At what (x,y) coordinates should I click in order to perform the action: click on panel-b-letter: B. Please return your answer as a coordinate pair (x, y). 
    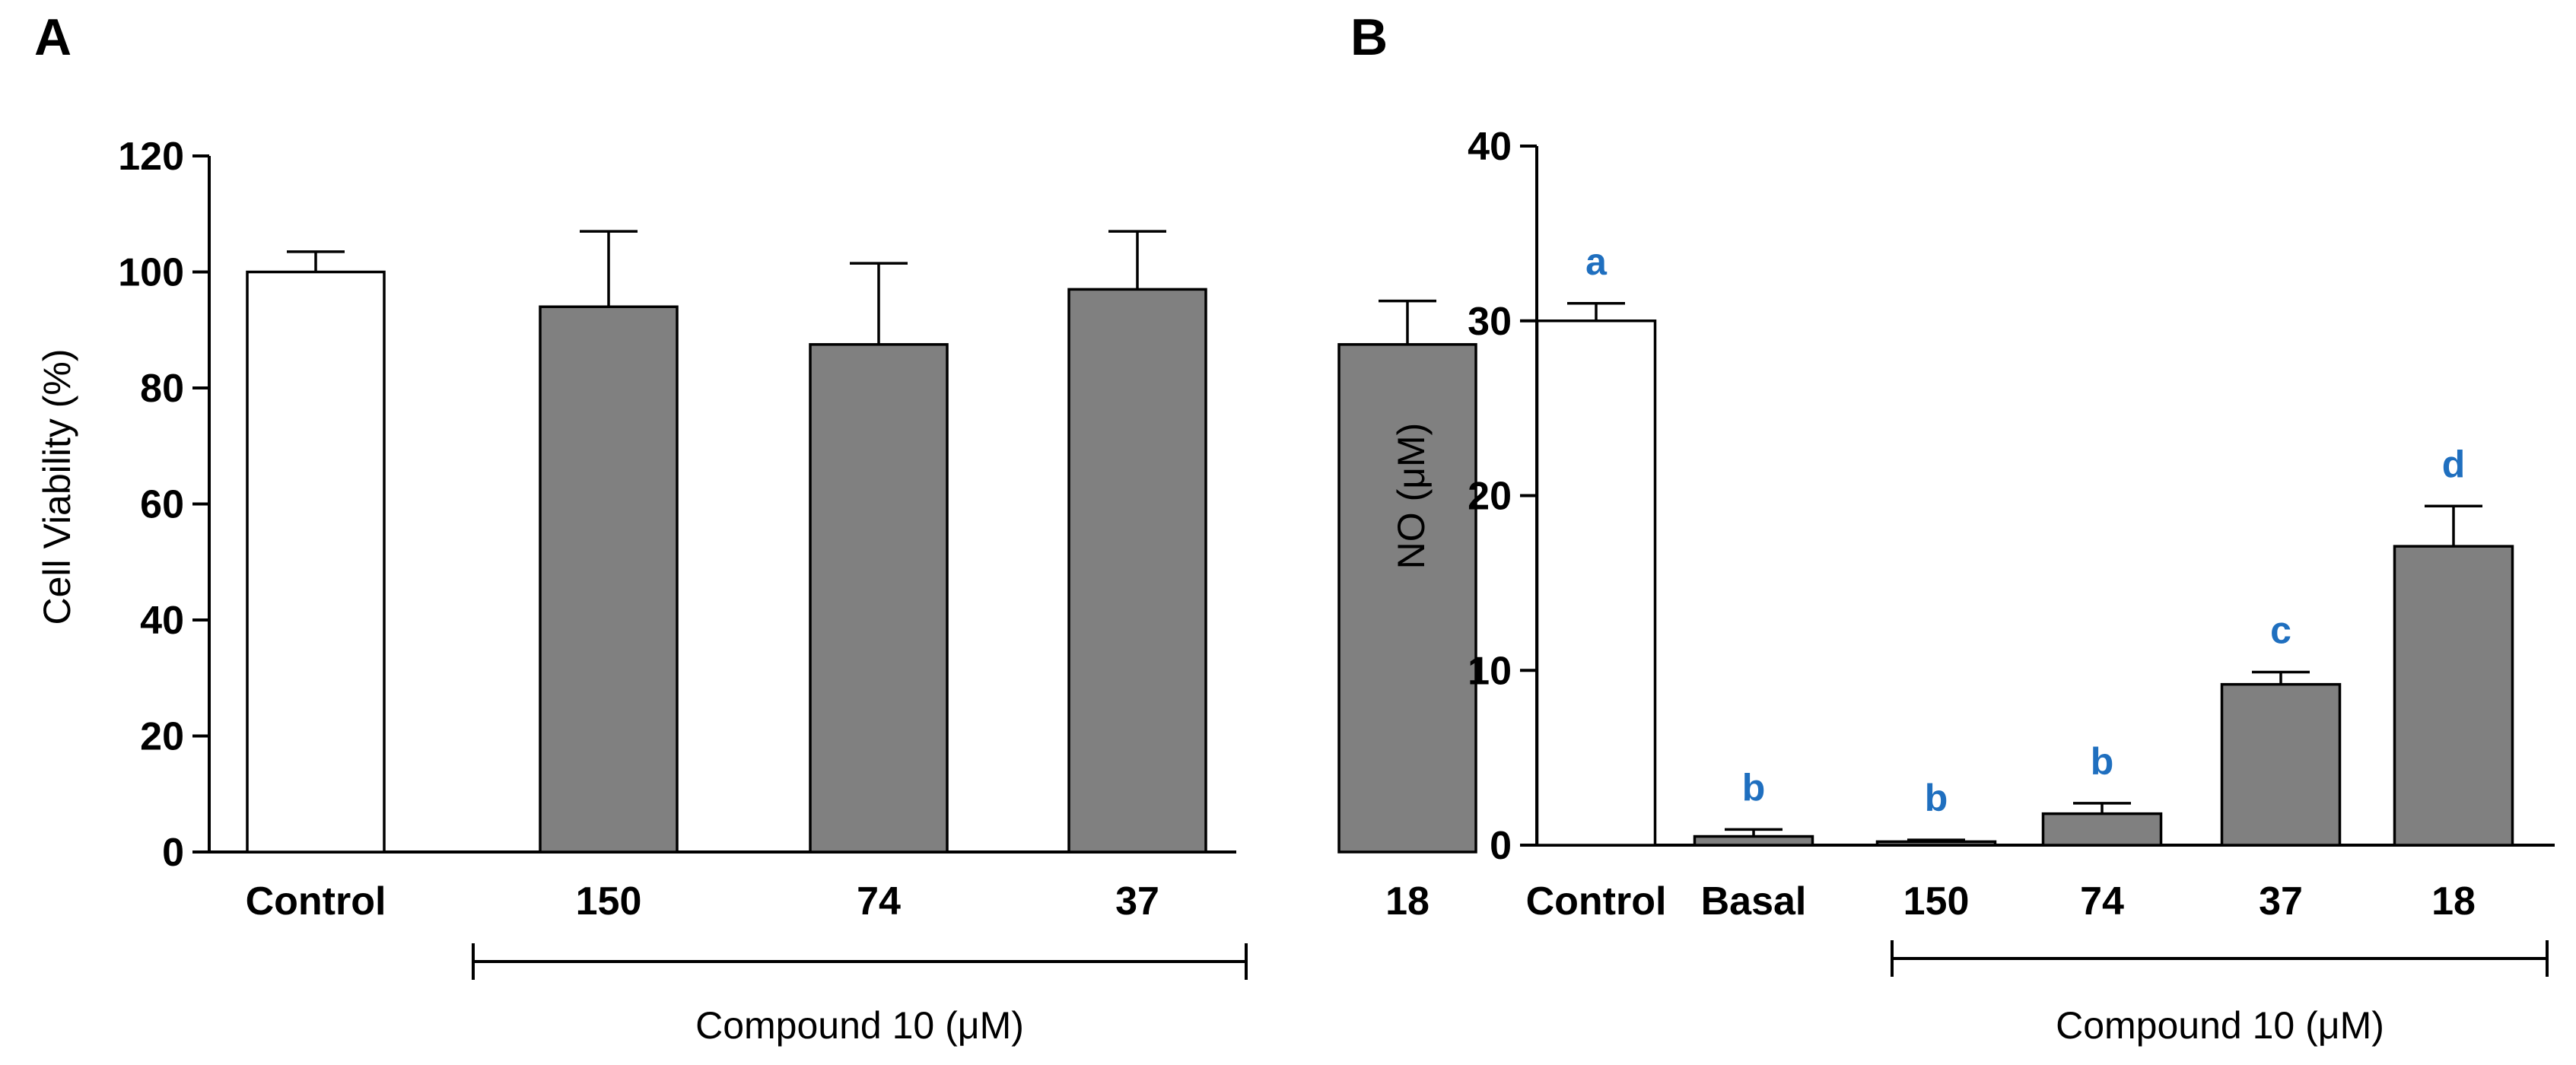
    Looking at the image, I should click on (1369, 37).